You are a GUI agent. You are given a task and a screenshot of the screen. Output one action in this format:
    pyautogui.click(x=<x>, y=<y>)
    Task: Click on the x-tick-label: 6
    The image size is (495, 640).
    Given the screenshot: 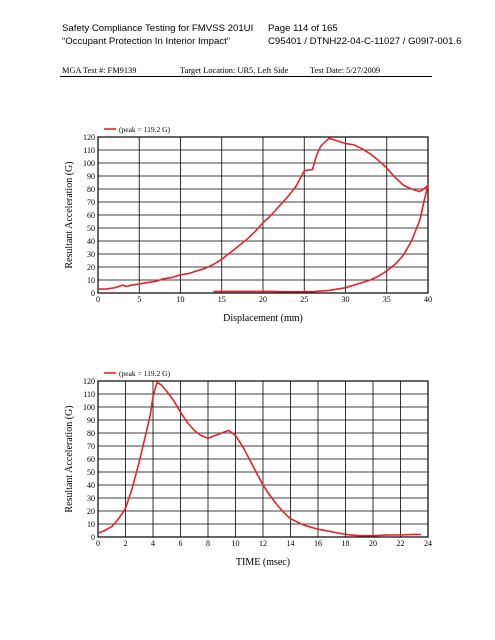 What is the action you would take?
    pyautogui.click(x=181, y=543)
    